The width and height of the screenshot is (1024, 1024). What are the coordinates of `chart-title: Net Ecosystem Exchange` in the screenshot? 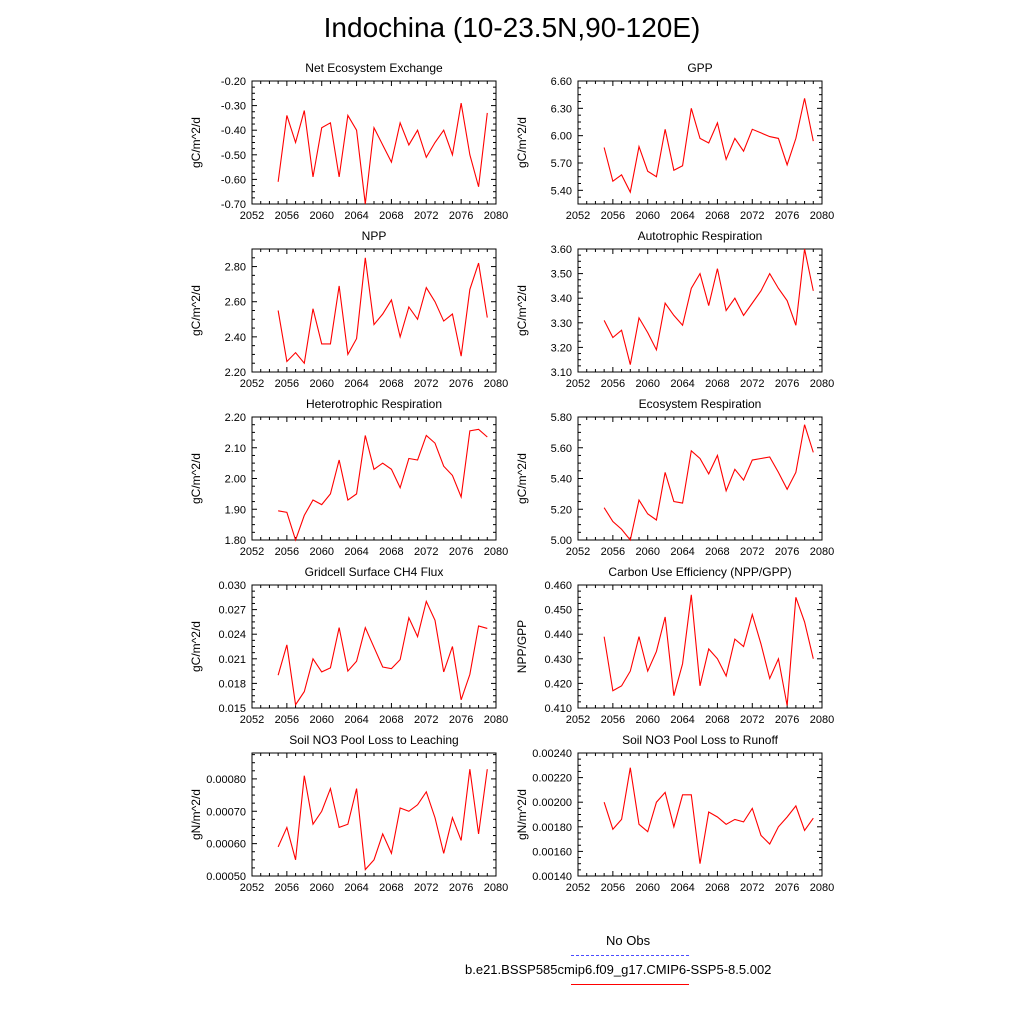 It's located at (374, 68).